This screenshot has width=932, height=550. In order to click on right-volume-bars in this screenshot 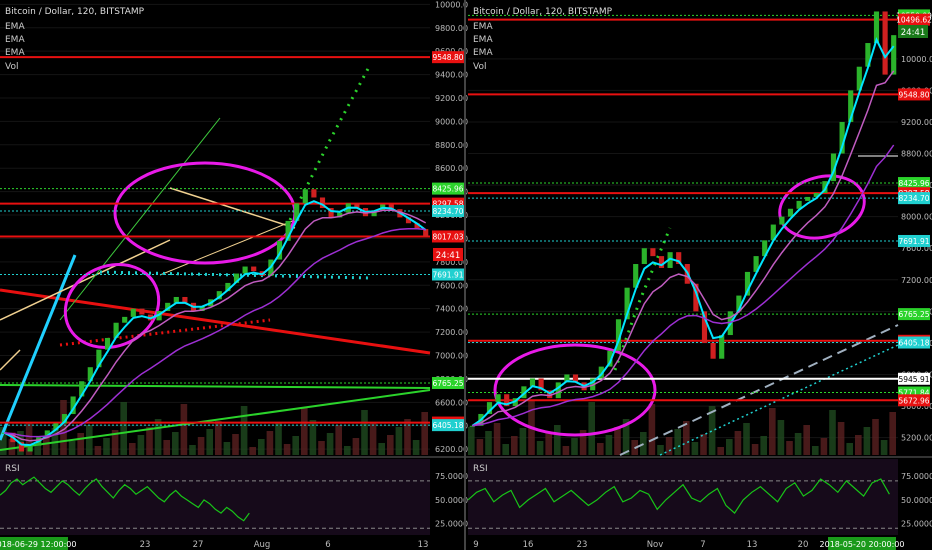, I will do `click(682, 427)`.